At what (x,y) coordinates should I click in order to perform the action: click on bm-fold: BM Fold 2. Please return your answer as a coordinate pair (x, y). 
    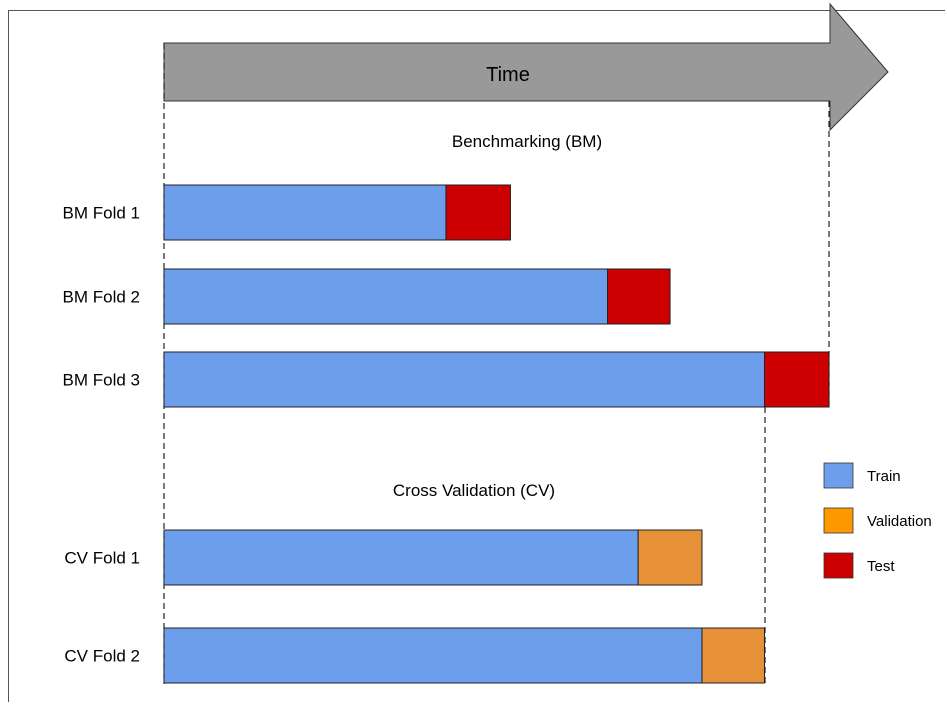
    Looking at the image, I should click on (367, 296).